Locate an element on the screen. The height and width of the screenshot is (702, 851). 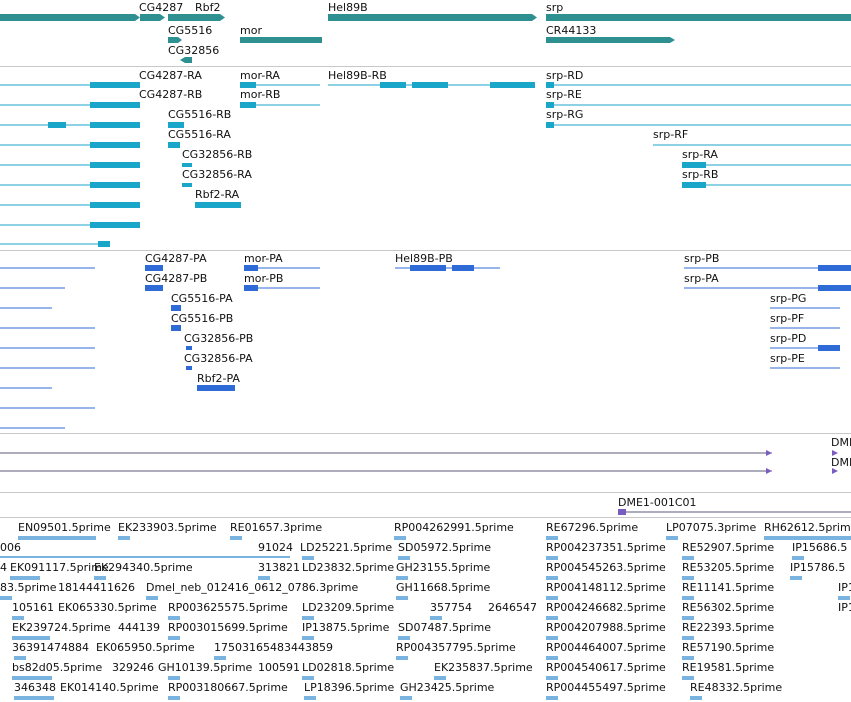
est-label: LP18396.5prime is located at coordinates (349, 687).